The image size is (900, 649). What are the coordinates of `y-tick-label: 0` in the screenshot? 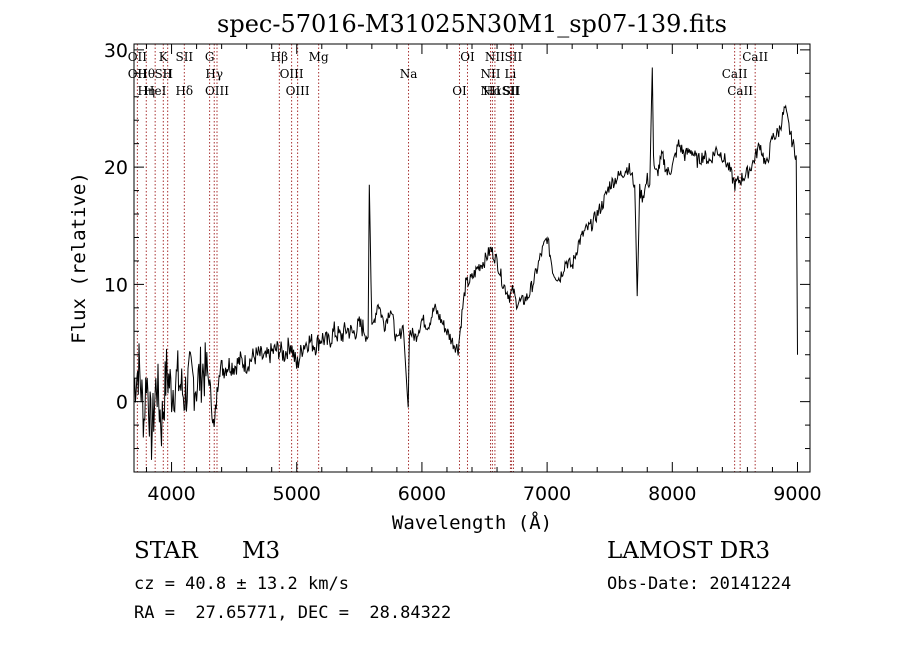 It's located at (122, 403).